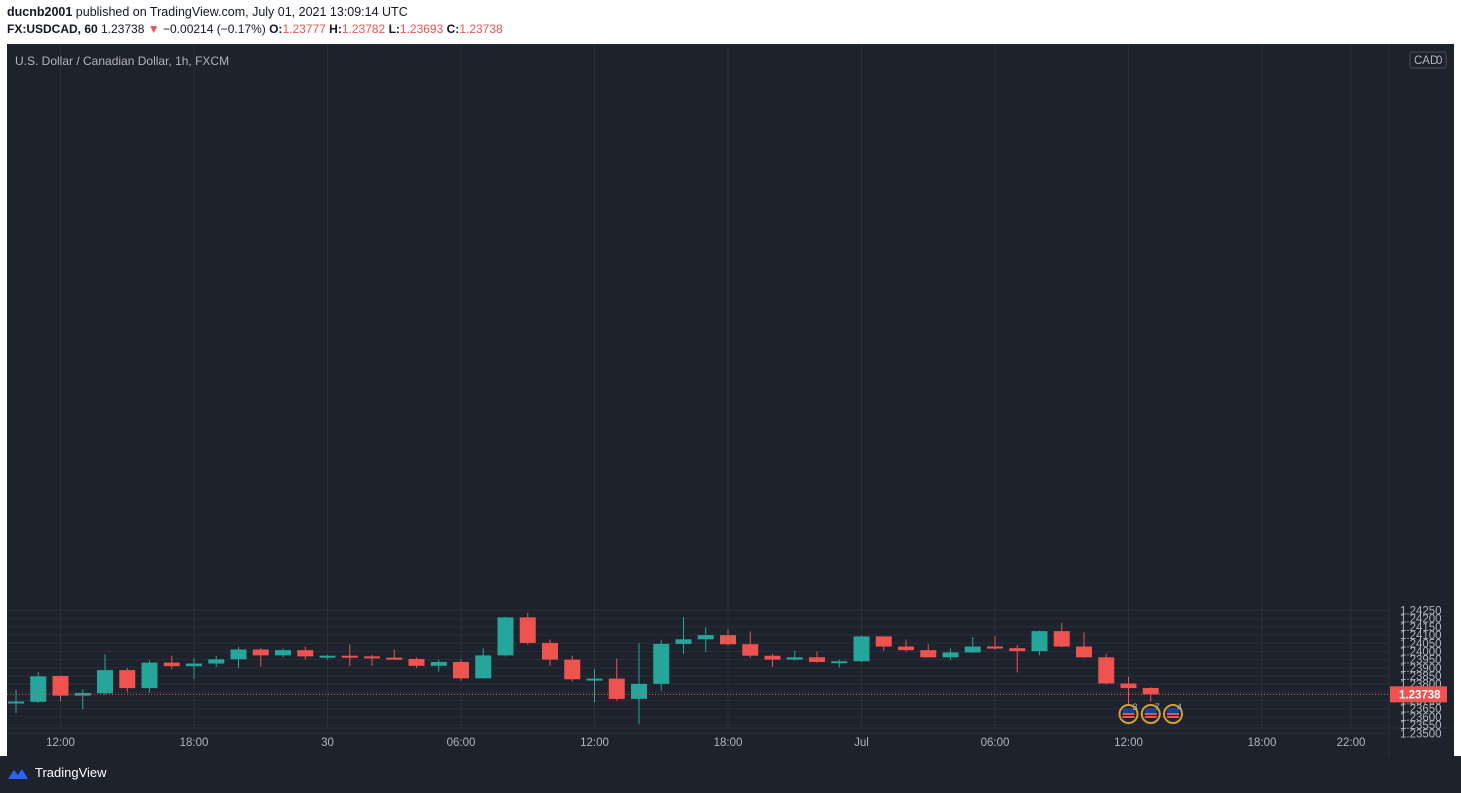 This screenshot has height=793, width=1461. I want to click on us-flag-event: 3, so click(1128, 713).